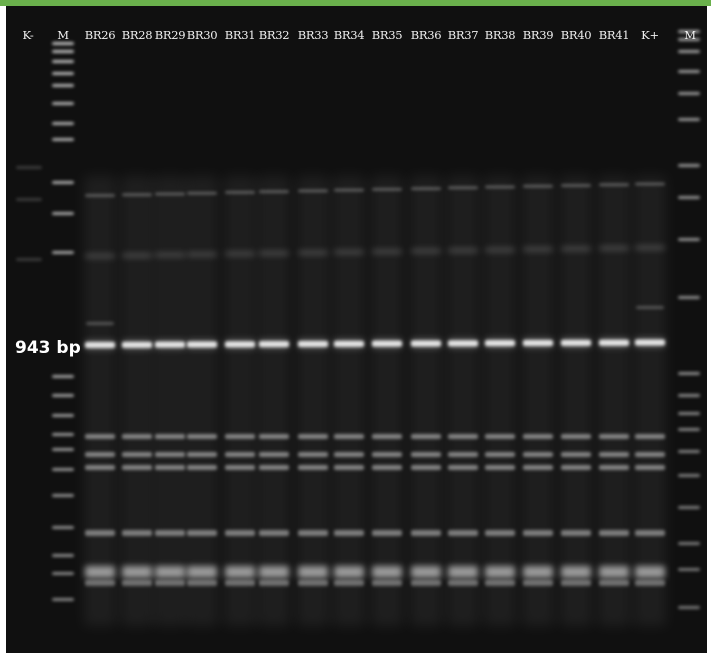  What do you see at coordinates (313, 35) in the screenshot?
I see `lane-label-br33: BR33` at bounding box center [313, 35].